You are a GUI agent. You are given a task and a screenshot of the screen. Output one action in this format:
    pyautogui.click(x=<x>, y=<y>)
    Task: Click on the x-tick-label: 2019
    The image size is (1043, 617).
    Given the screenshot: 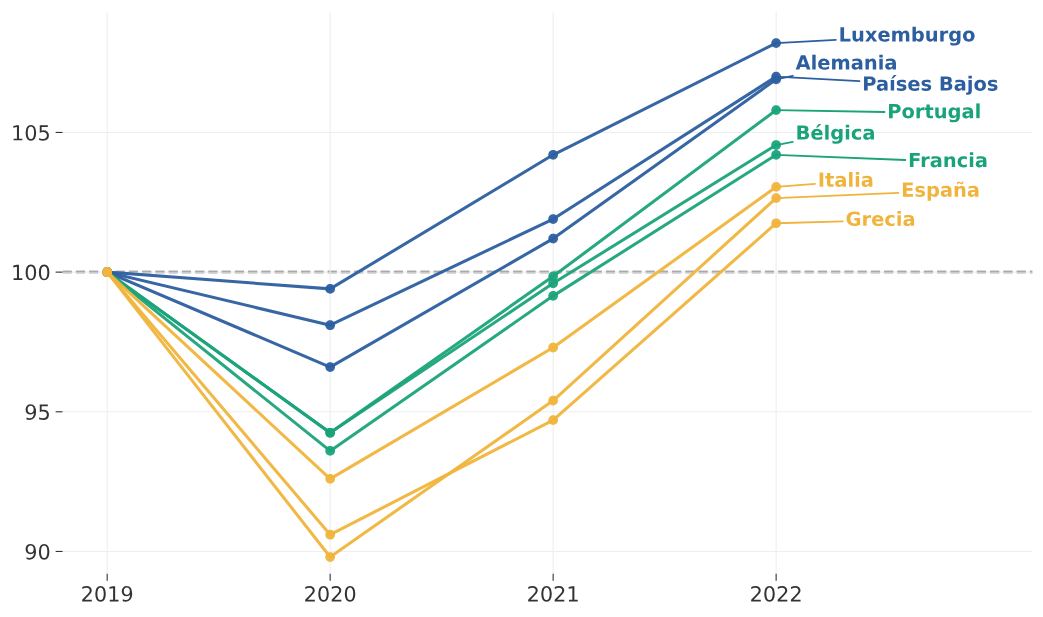 What is the action you would take?
    pyautogui.click(x=107, y=593)
    